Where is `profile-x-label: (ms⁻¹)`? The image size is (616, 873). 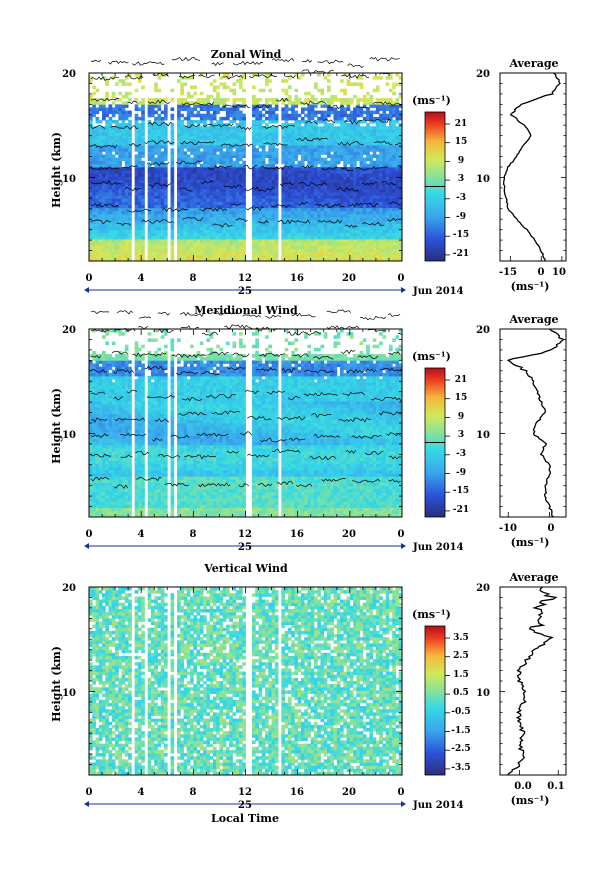 profile-x-label: (ms⁻¹) is located at coordinates (530, 286).